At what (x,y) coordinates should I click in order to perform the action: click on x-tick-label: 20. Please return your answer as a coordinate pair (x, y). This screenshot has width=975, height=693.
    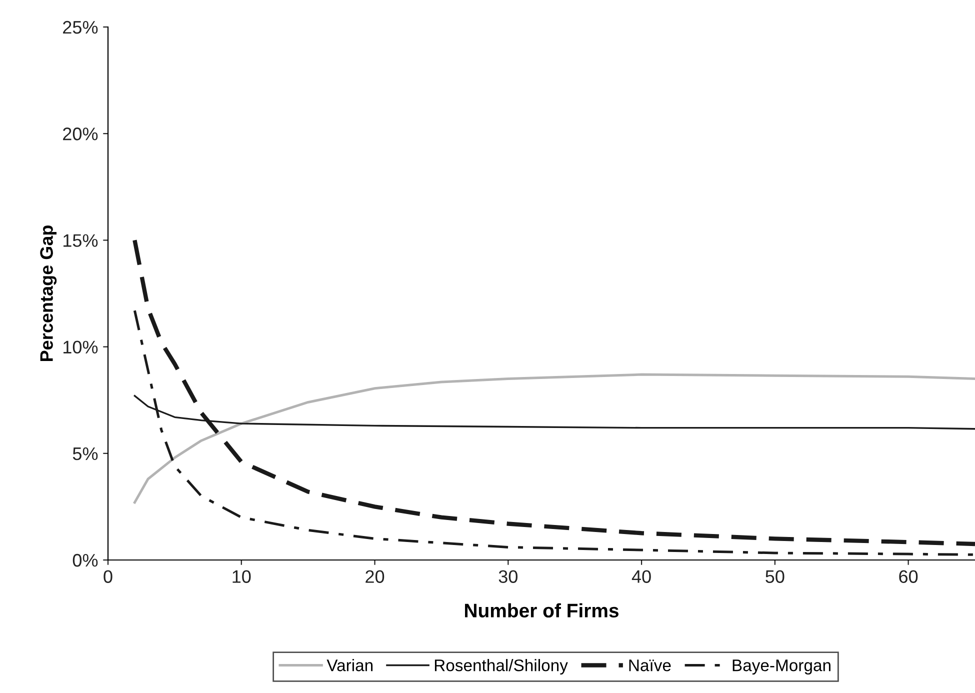
    Looking at the image, I should click on (375, 576).